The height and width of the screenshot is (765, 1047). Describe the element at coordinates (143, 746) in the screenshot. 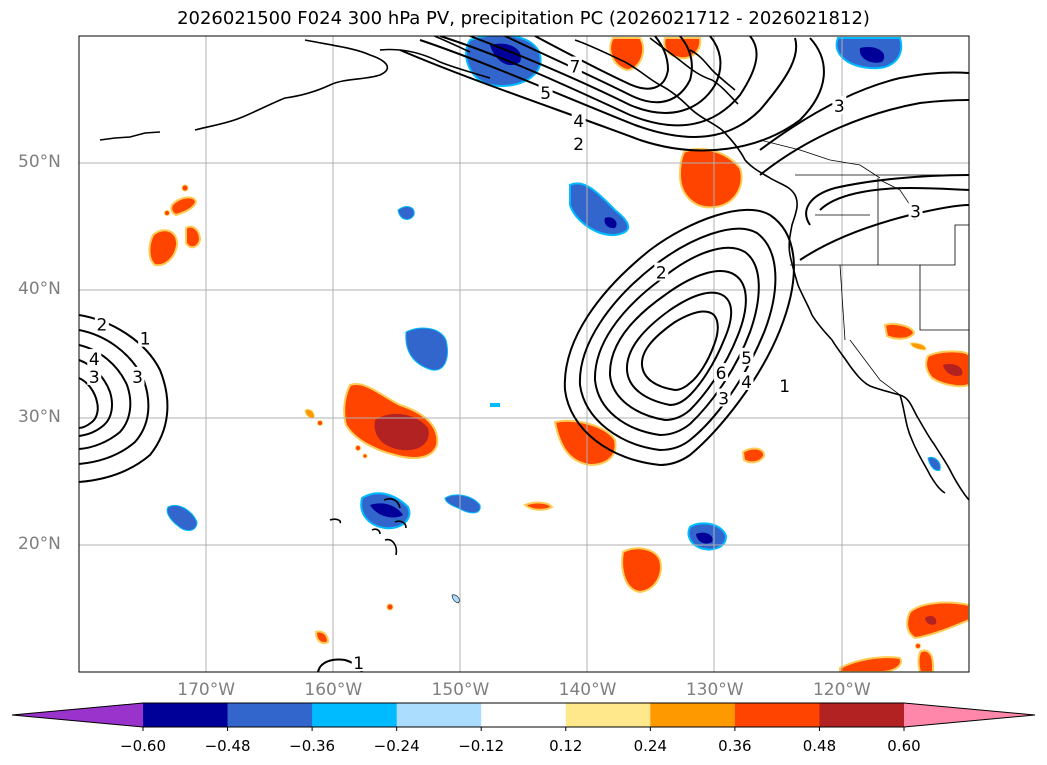

I see `colorbar-tick-label: −0.60` at that location.